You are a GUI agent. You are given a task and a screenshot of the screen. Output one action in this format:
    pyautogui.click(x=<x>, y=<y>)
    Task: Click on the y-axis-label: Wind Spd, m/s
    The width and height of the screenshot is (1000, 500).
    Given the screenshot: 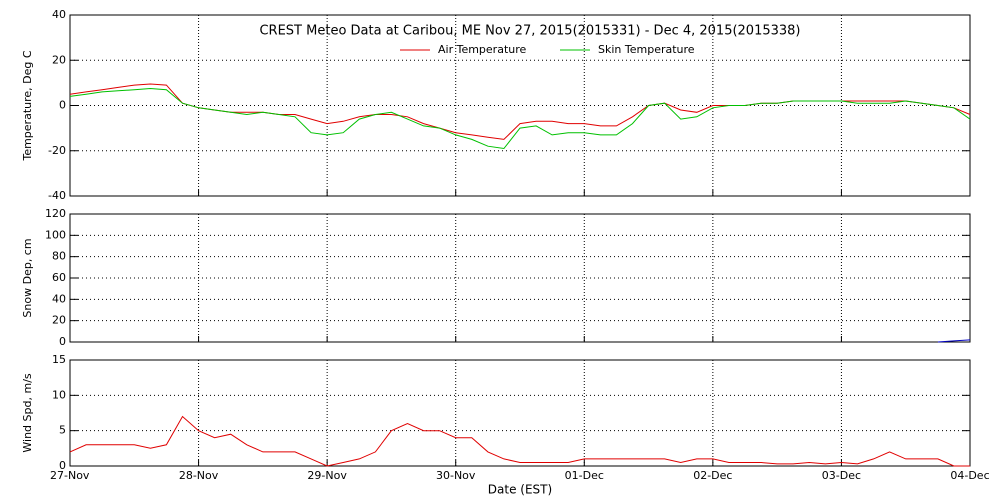 What is the action you would take?
    pyautogui.click(x=27, y=413)
    